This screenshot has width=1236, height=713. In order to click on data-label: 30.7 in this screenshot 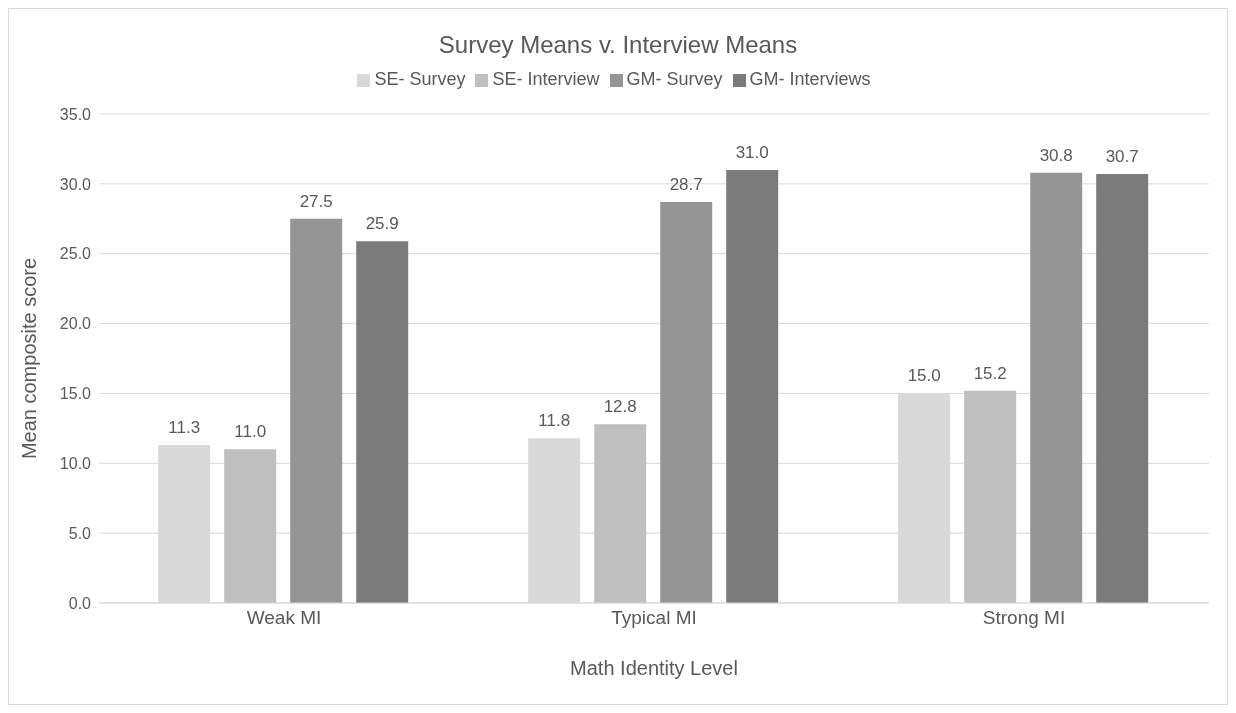, I will do `click(1122, 157)`.